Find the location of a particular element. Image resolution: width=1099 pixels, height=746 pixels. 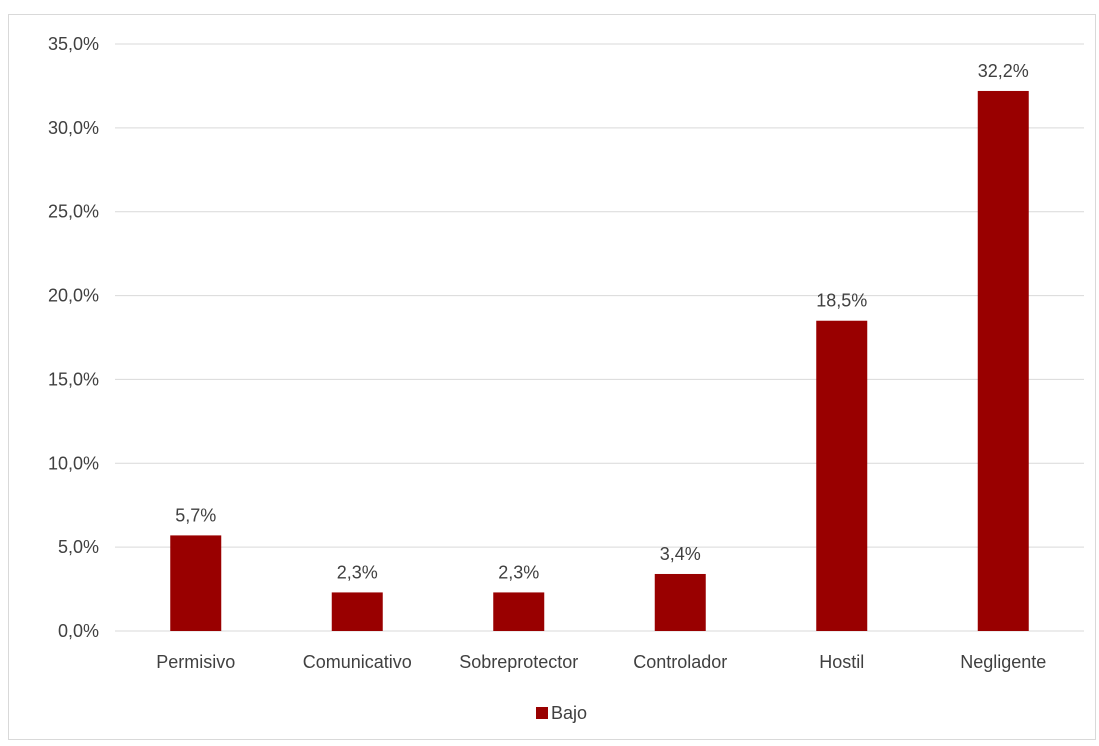

x-tick-label-controlador: Controlador is located at coordinates (680, 662).